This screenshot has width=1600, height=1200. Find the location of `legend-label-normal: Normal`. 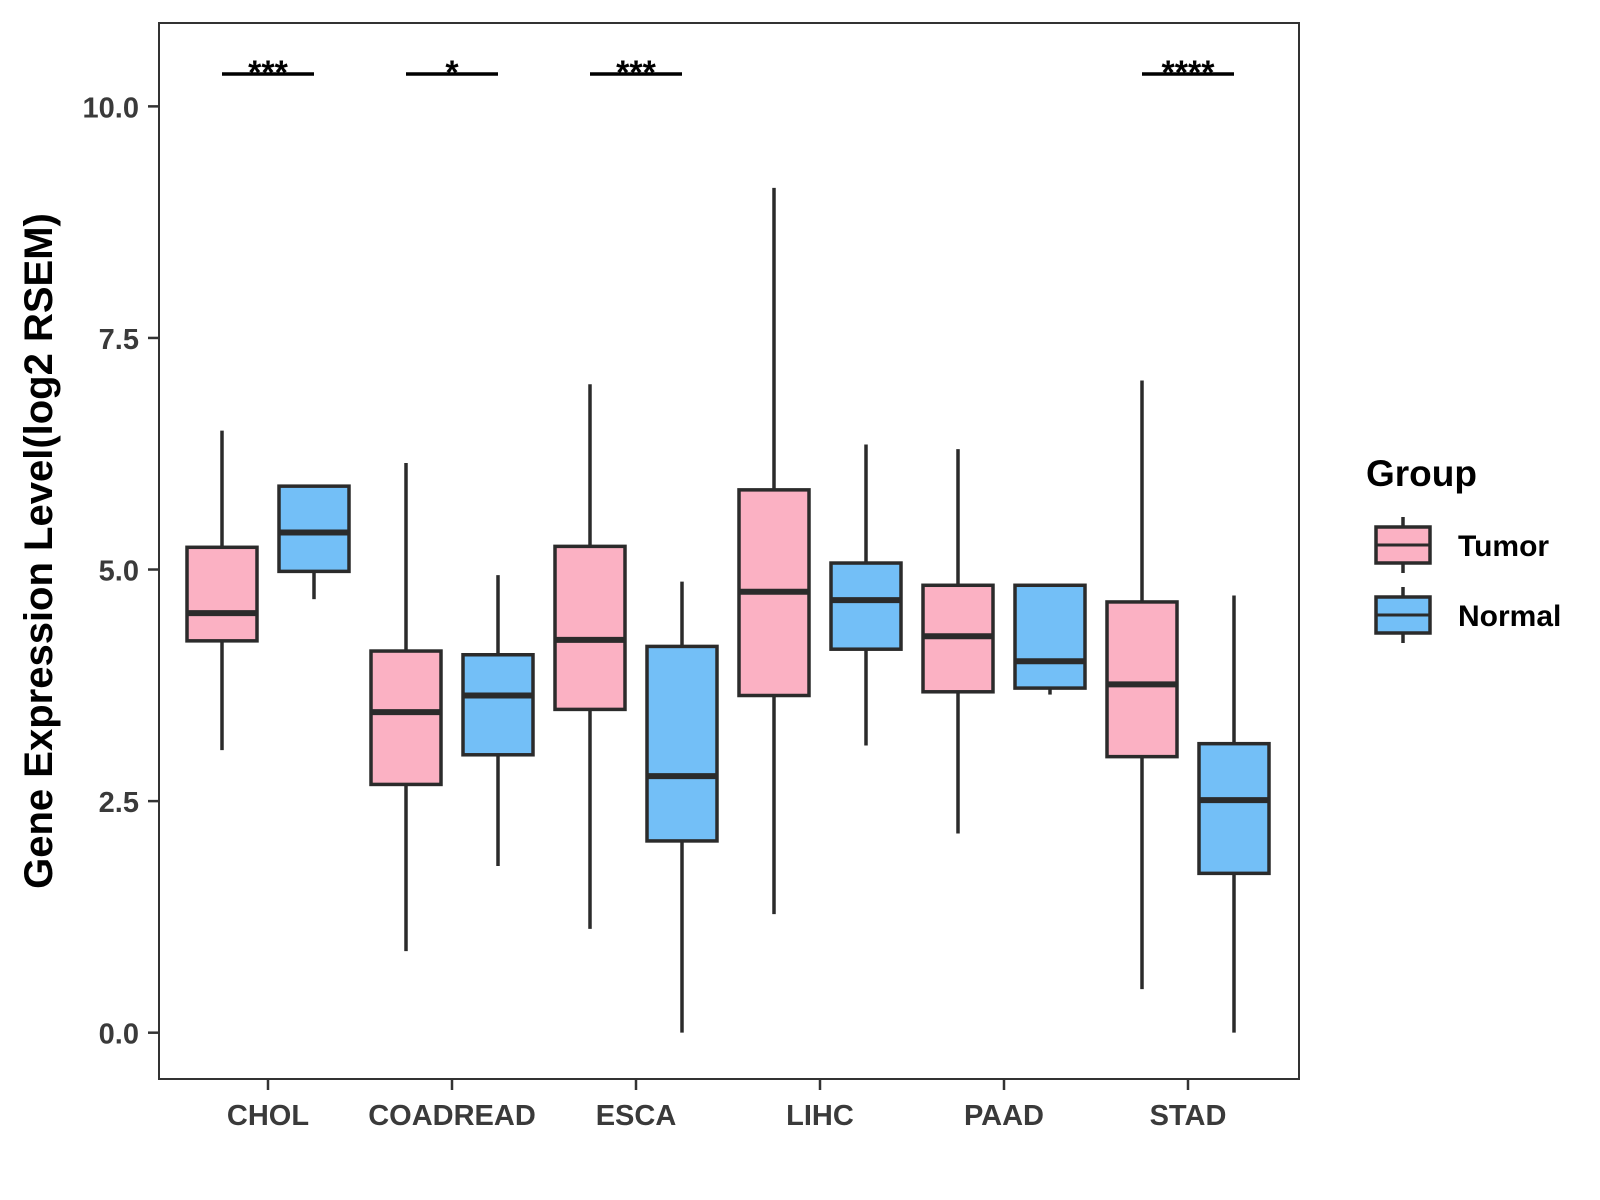

legend-label-normal: Normal is located at coordinates (1509, 616).